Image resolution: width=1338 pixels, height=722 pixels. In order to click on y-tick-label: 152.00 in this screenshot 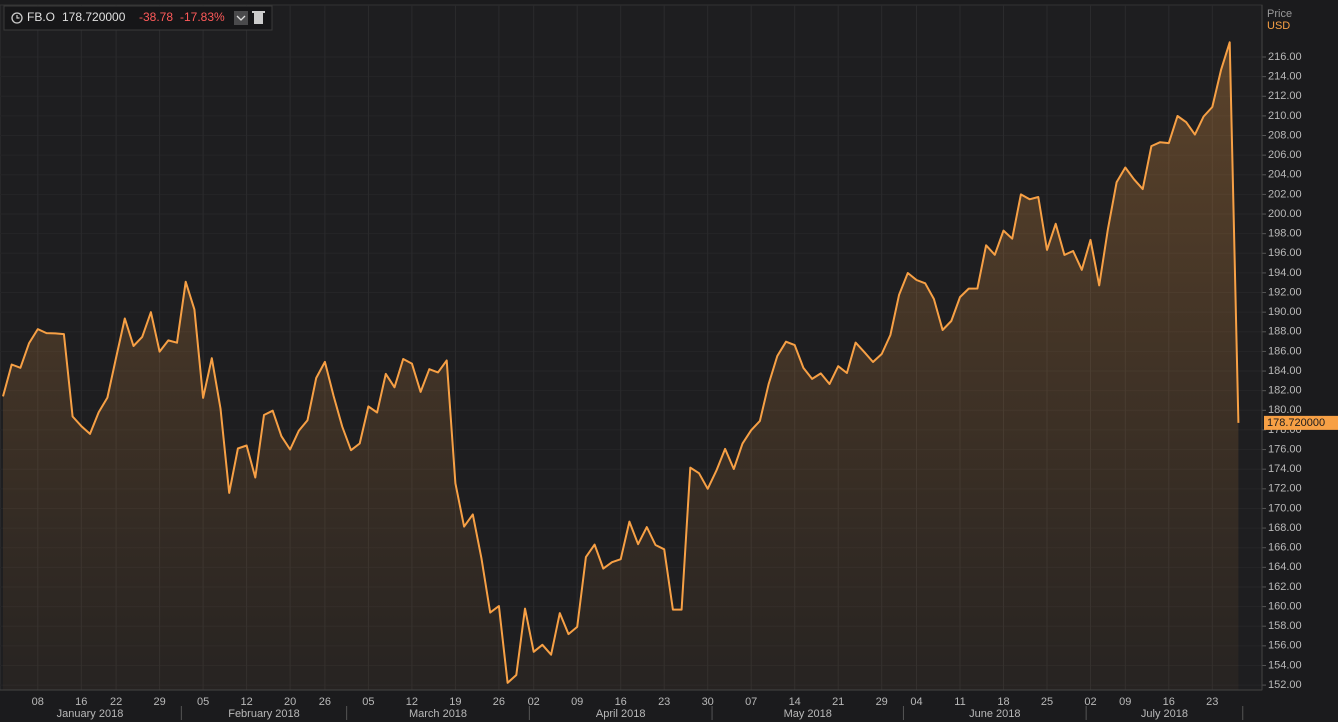, I will do `click(1285, 685)`.